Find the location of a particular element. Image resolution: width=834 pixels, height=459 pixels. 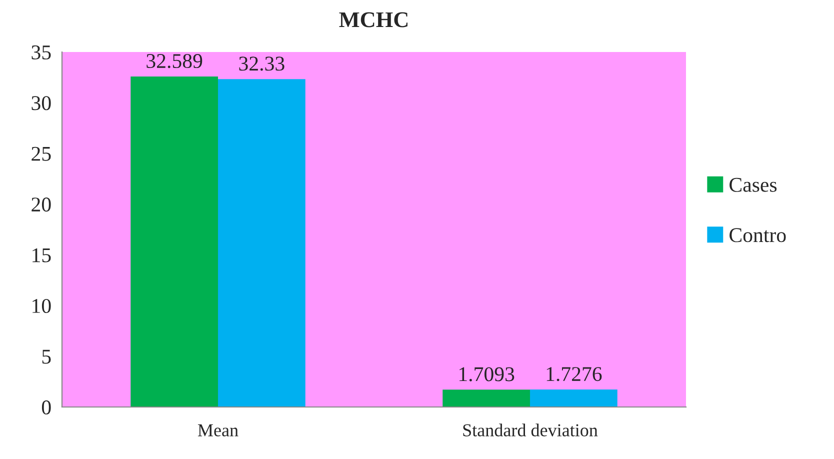

data-label: 1.7093 is located at coordinates (487, 374).